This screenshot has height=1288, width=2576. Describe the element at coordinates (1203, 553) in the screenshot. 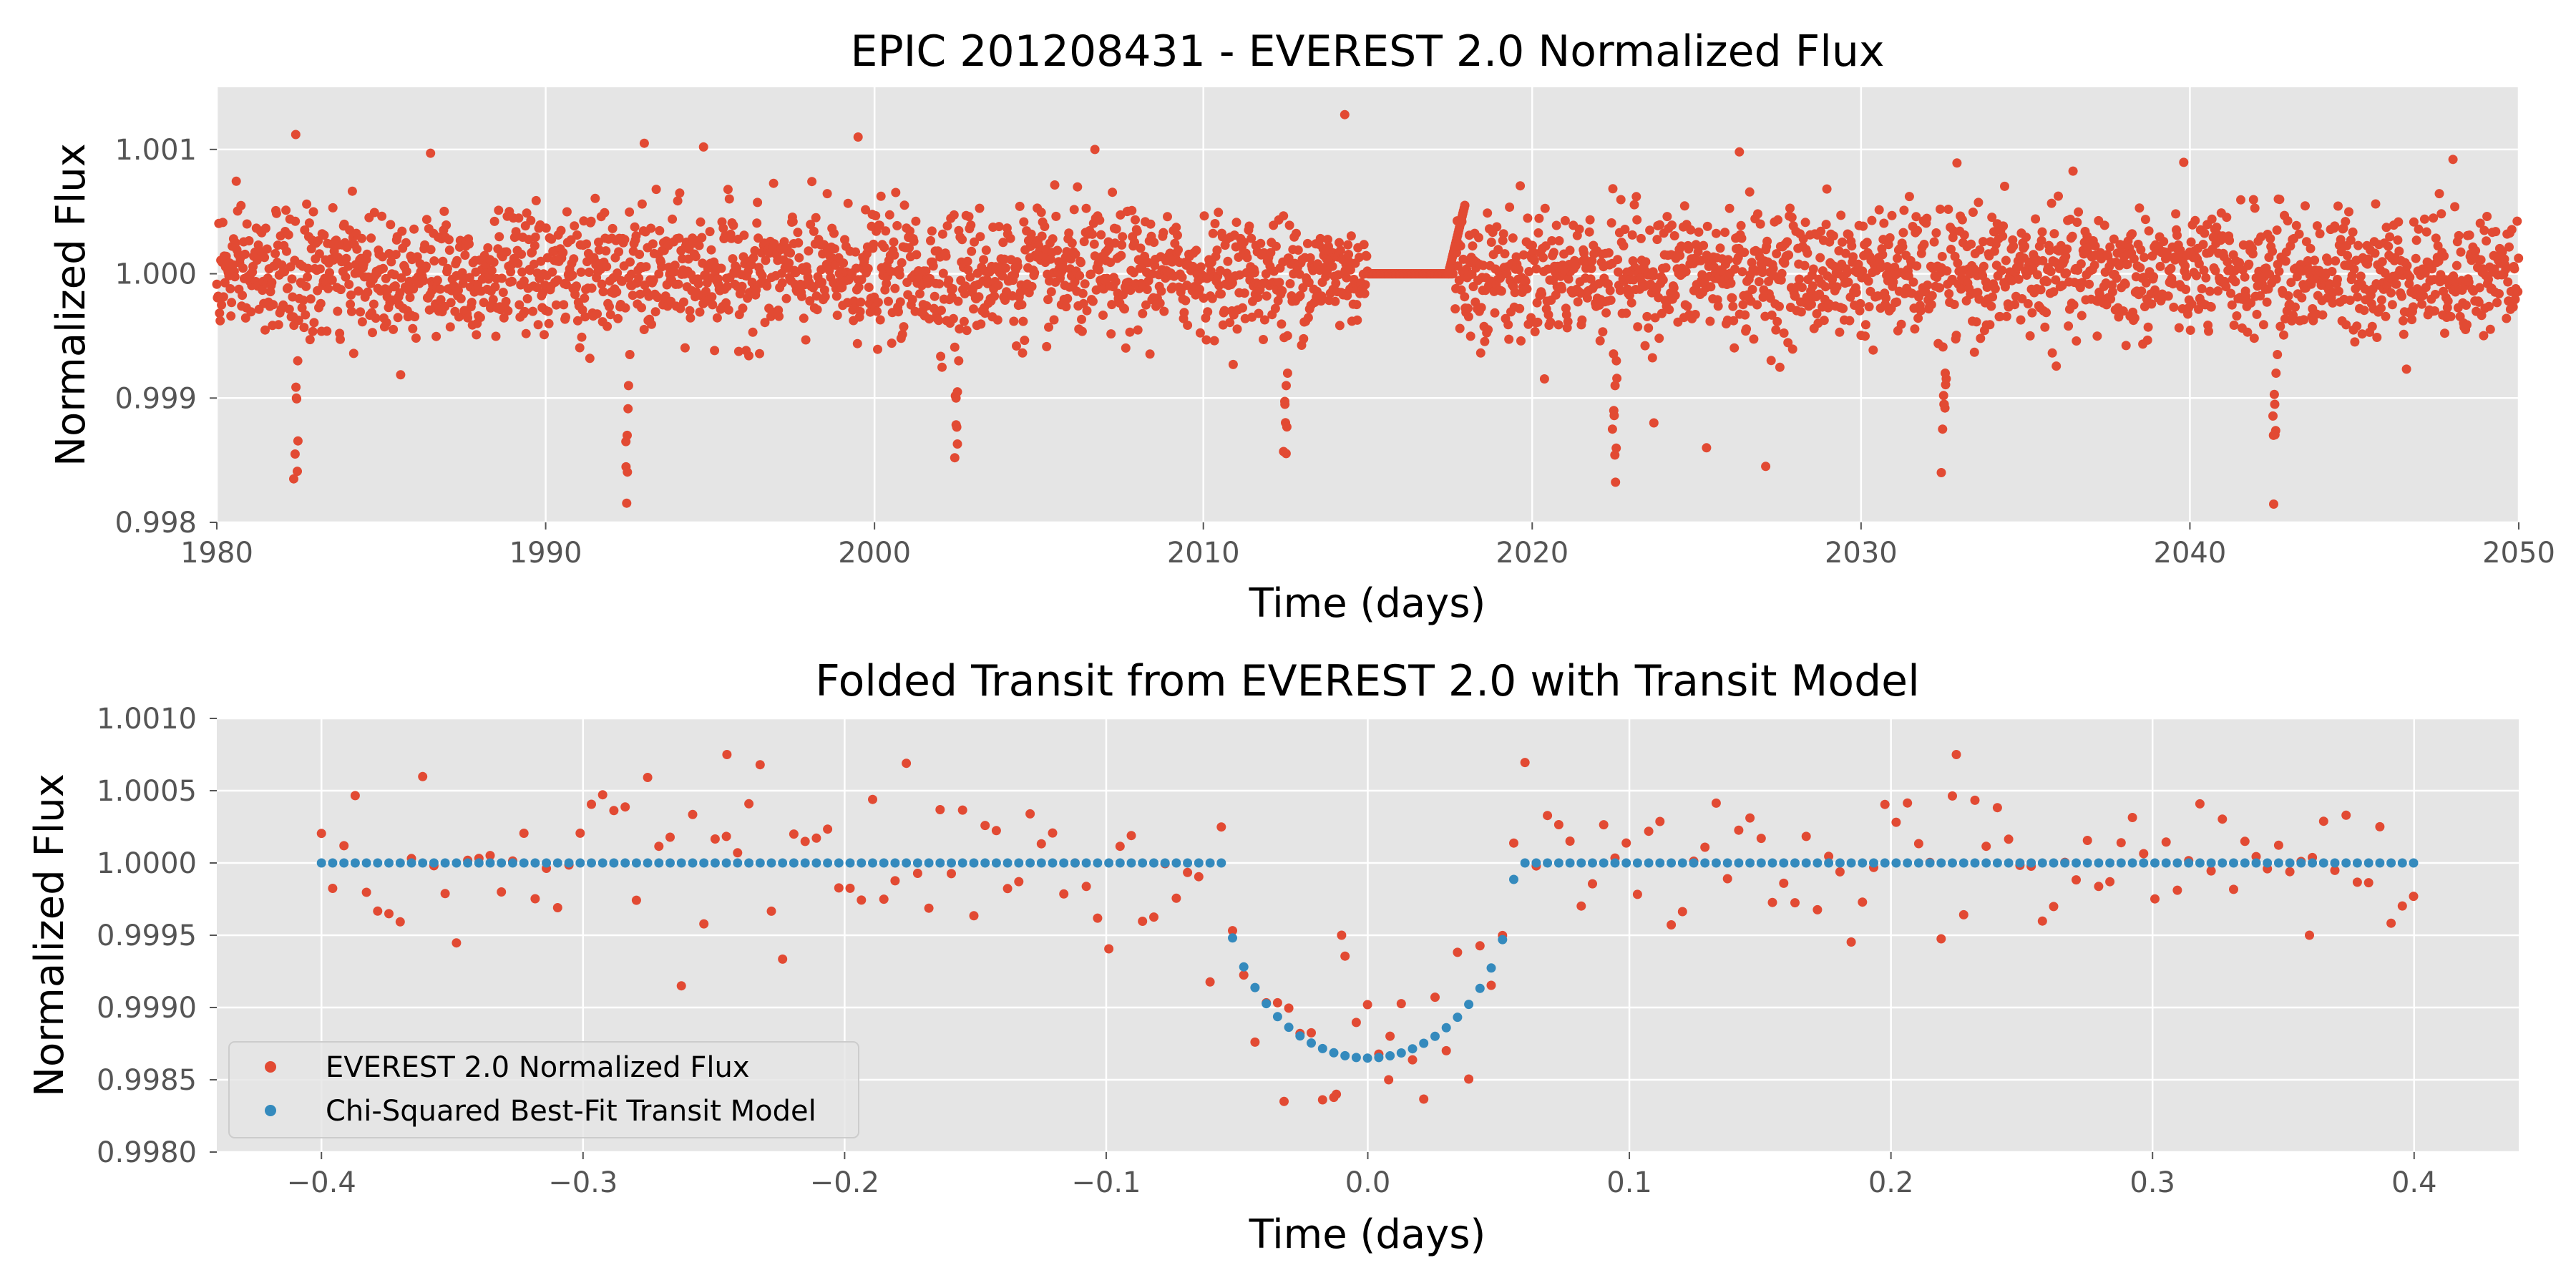

I see `top-x-tick-label: 2010` at that location.